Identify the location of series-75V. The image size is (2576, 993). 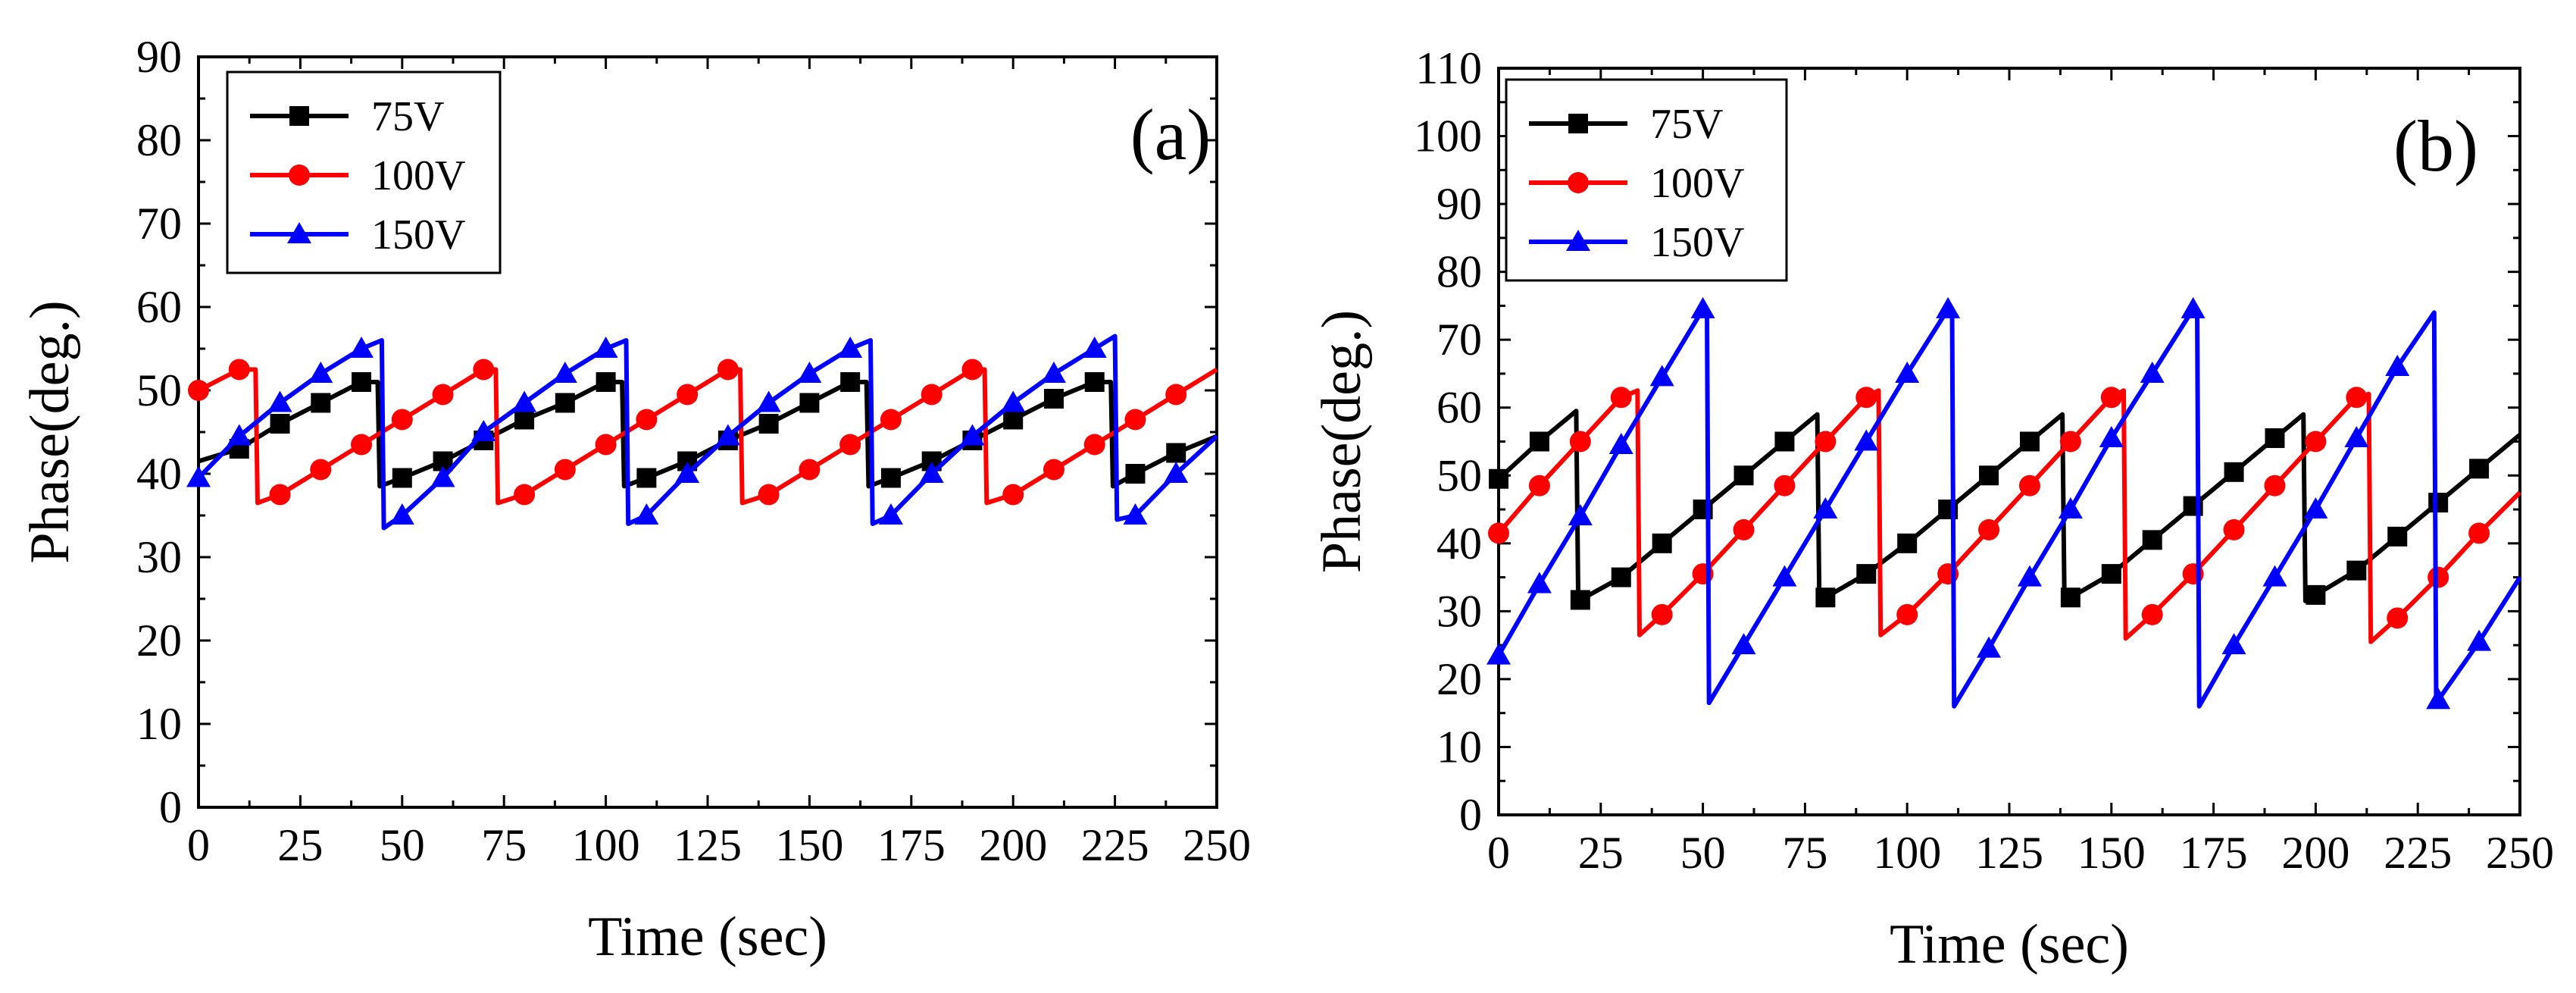
(2005, 509).